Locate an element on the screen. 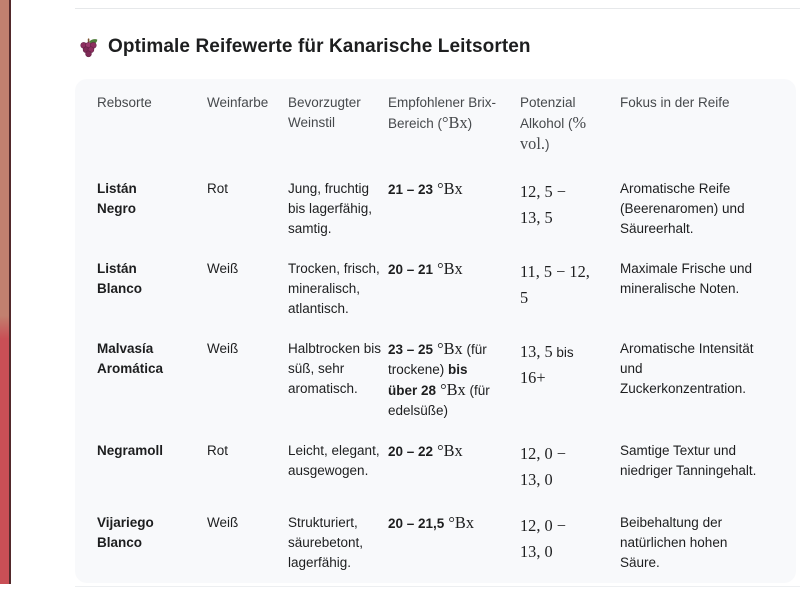  table-cell: Malvasía Aromática is located at coordinates (152, 380).